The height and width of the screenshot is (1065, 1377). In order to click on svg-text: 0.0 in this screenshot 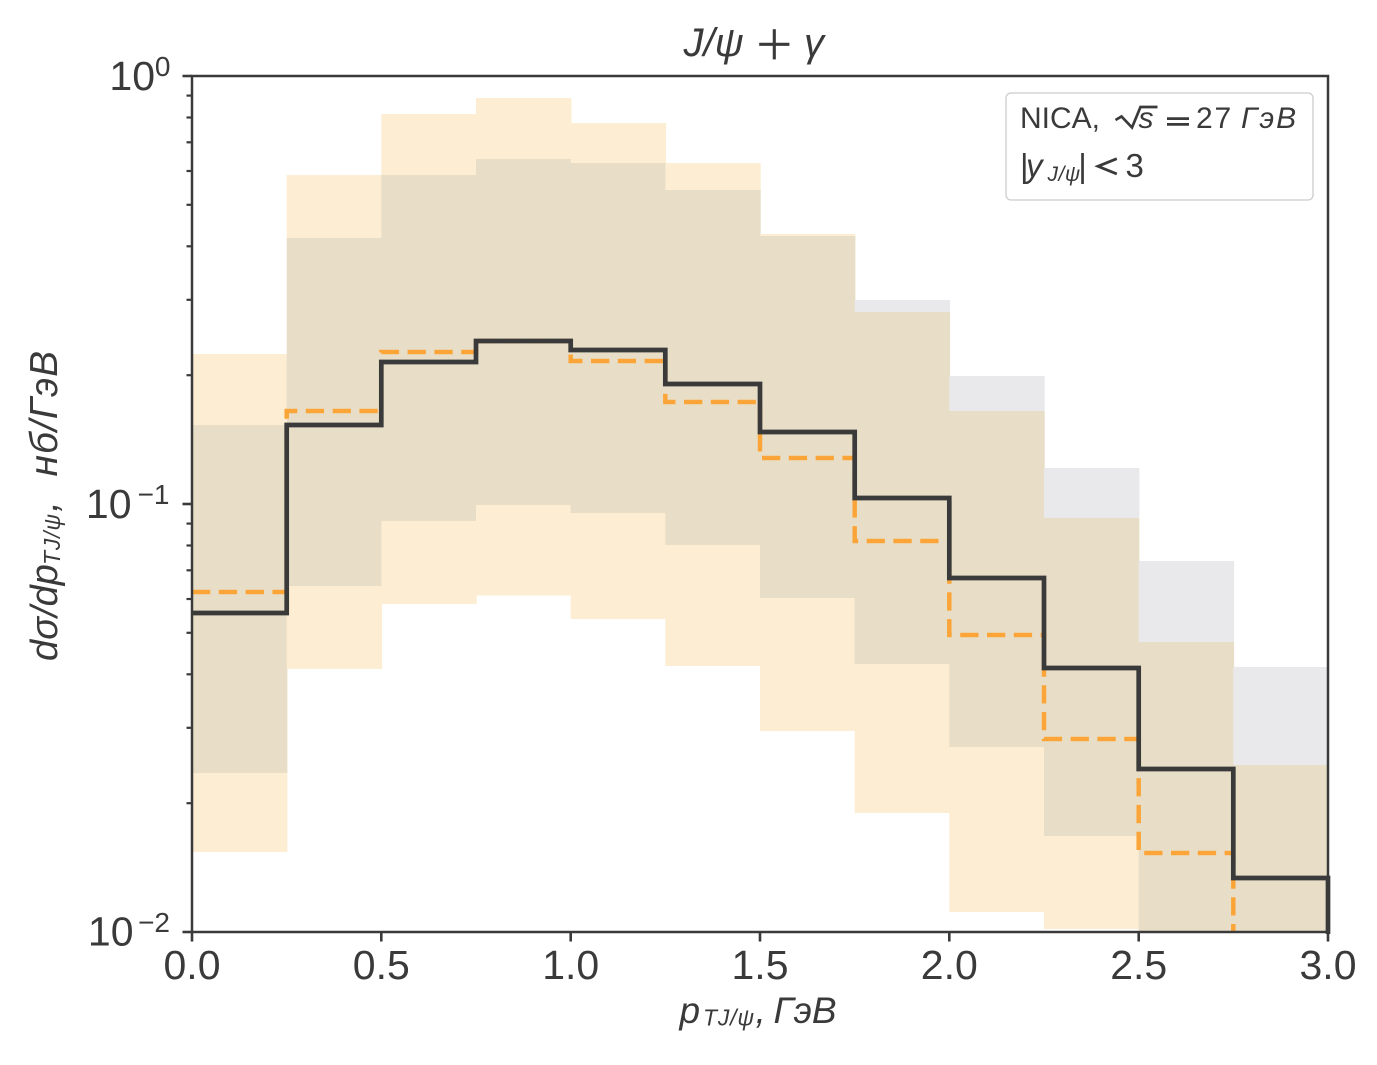, I will do `click(192, 965)`.